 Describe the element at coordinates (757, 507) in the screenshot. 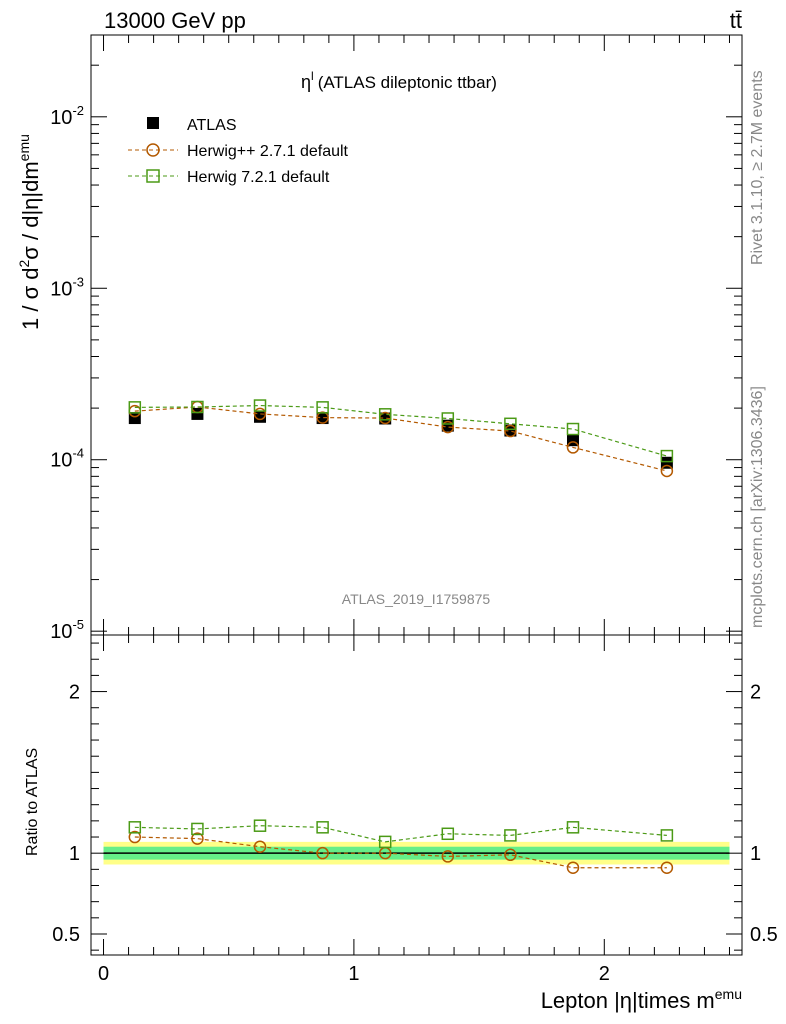

I see `mcplots-label: mcplots.cern.ch [arXiv:1306.3436]` at that location.